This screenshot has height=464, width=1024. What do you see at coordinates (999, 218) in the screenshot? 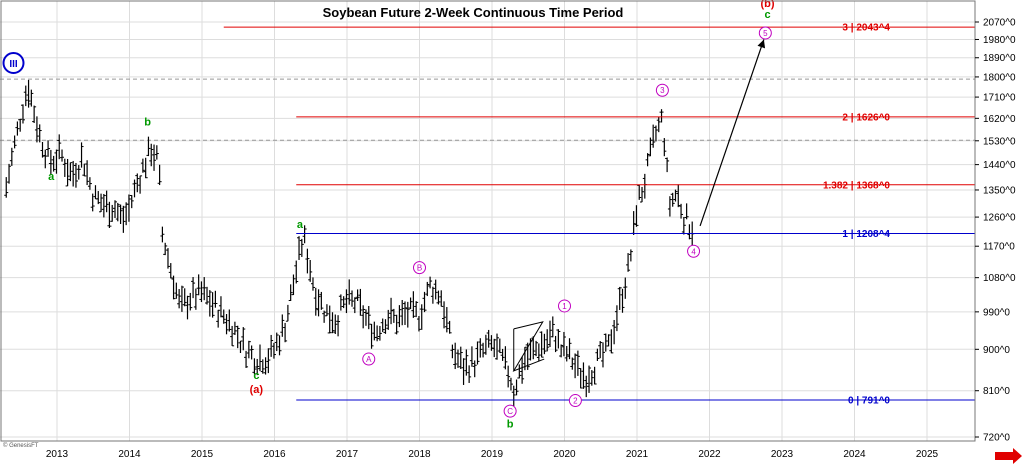
I see `y-tick-label: 1260^0` at bounding box center [999, 218].